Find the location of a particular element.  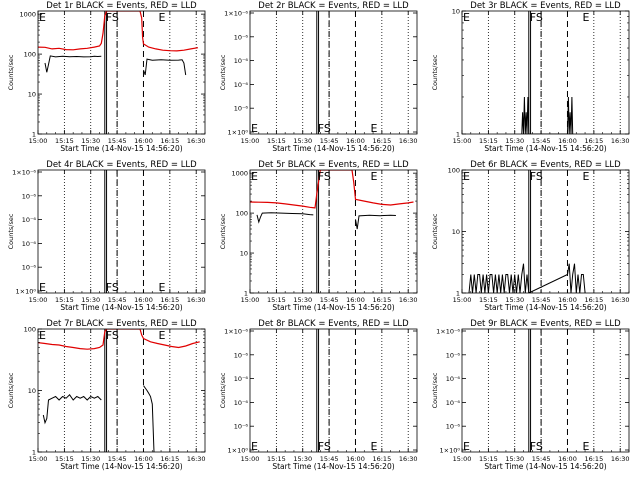

panel-title: Det 5r BLACK = Events, RED = LLD is located at coordinates (333, 165).